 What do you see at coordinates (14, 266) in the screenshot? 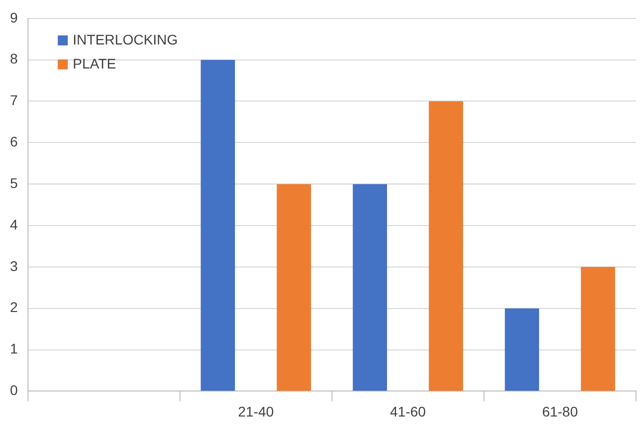
I see `y-tick-label: 3` at bounding box center [14, 266].